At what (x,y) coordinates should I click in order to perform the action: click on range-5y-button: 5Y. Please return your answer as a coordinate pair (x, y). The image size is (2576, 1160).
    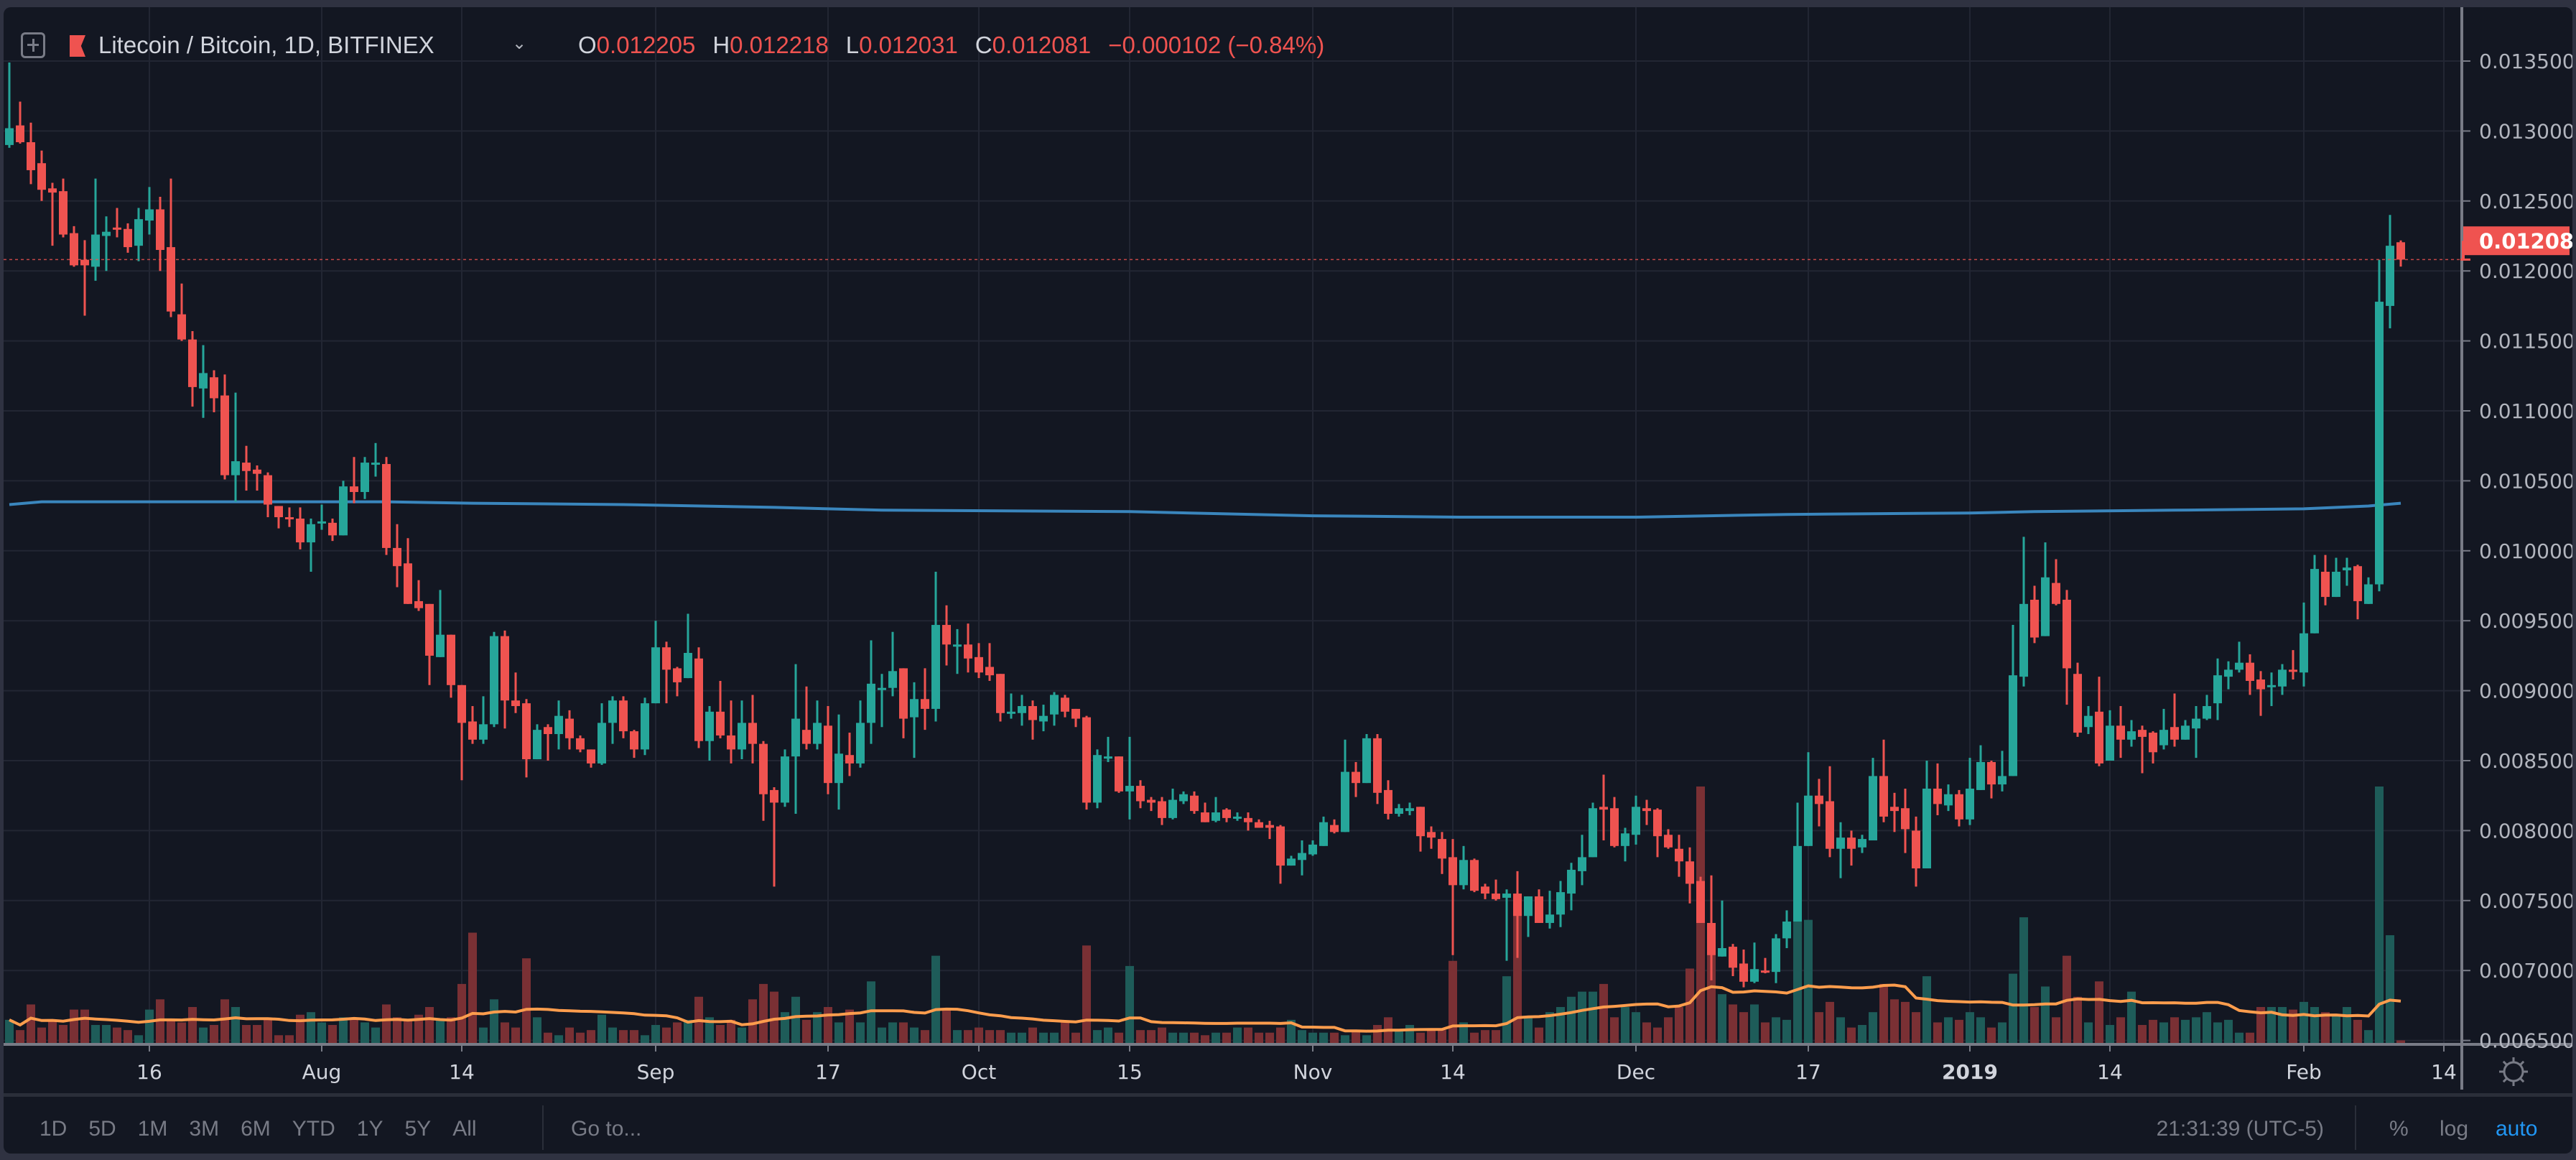
    Looking at the image, I should click on (418, 1129).